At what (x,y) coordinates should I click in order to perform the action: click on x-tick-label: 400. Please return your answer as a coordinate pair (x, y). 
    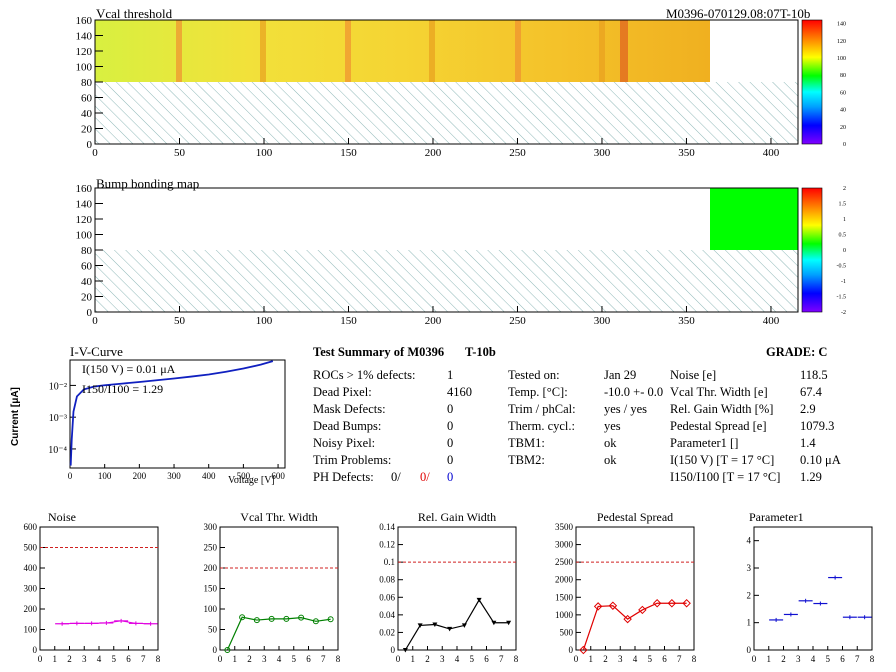
    Looking at the image, I should click on (209, 476).